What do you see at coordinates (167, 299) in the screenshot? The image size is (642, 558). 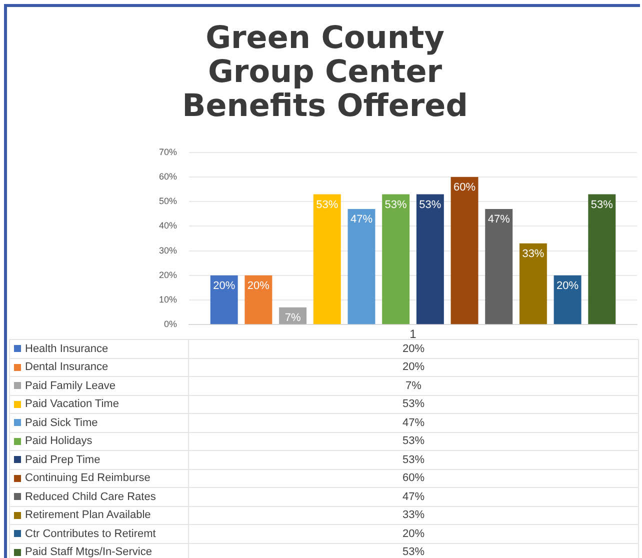 I see `y-tick-label: 10%` at bounding box center [167, 299].